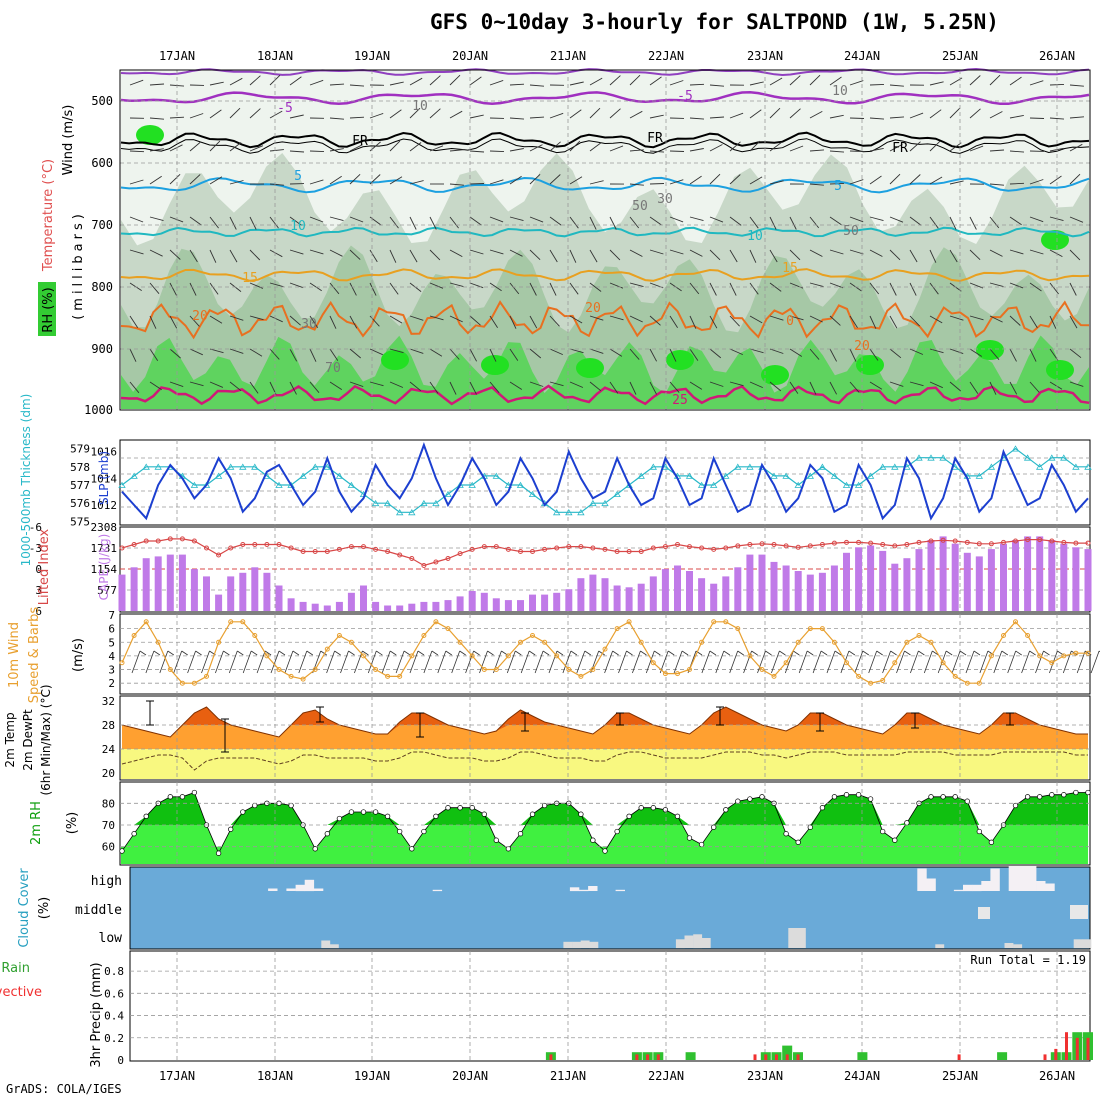 The height and width of the screenshot is (1100, 1100). Describe the element at coordinates (102, 225) in the screenshot. I see `pressure-tick: 700` at that location.